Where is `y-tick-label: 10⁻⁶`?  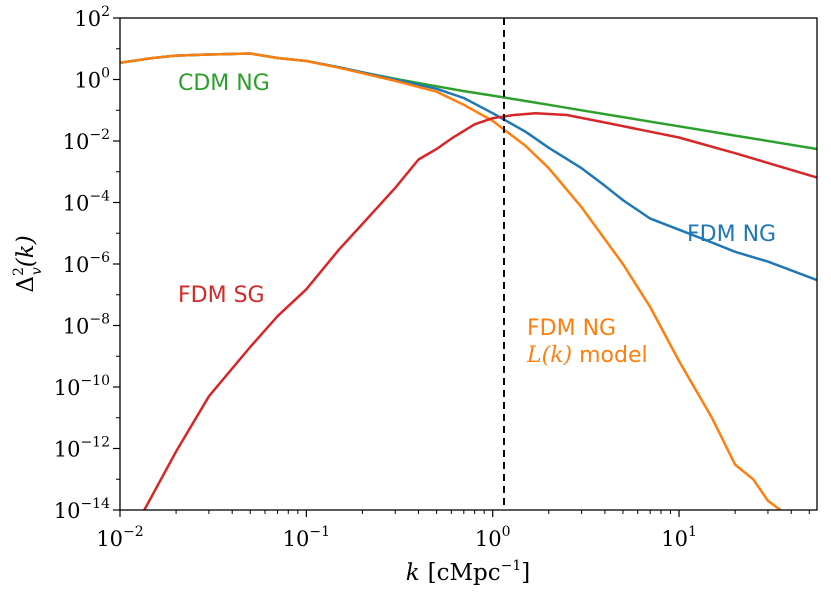
y-tick-label: 10⁻⁶ is located at coordinates (86, 263).